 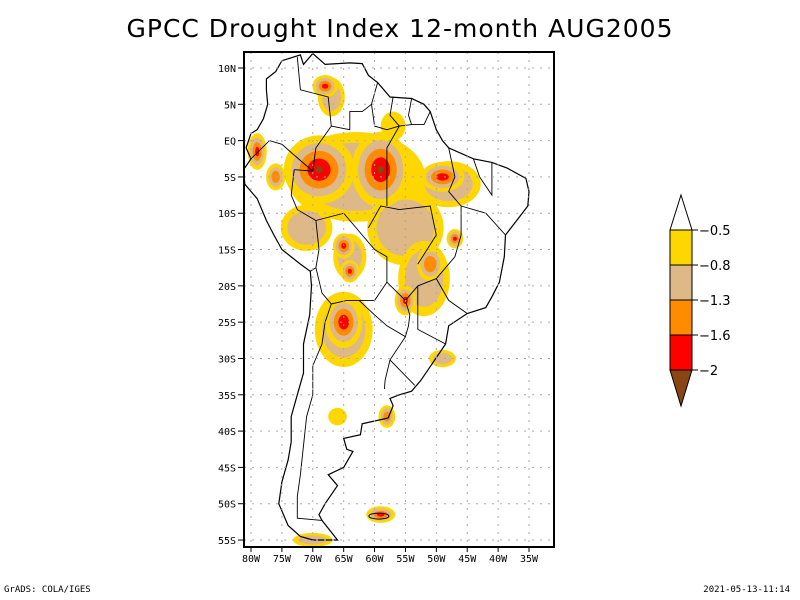 What do you see at coordinates (715, 266) in the screenshot?
I see `colorbar-label: −0.8` at bounding box center [715, 266].